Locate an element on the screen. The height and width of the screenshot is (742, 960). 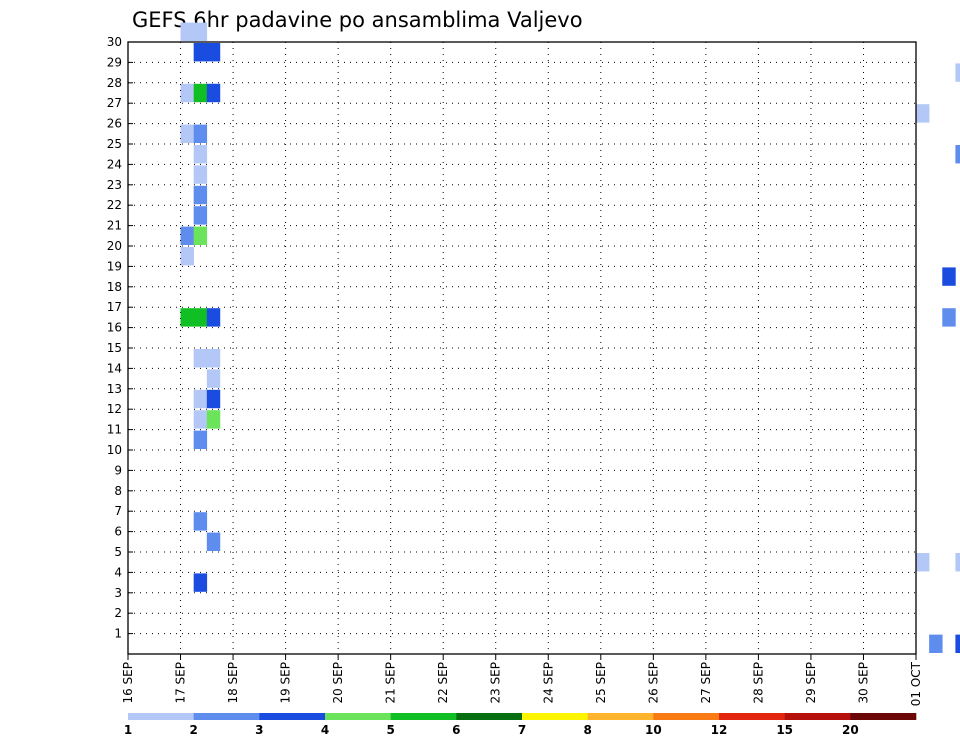
x-tick-label: 01 OCT is located at coordinates (916, 683).